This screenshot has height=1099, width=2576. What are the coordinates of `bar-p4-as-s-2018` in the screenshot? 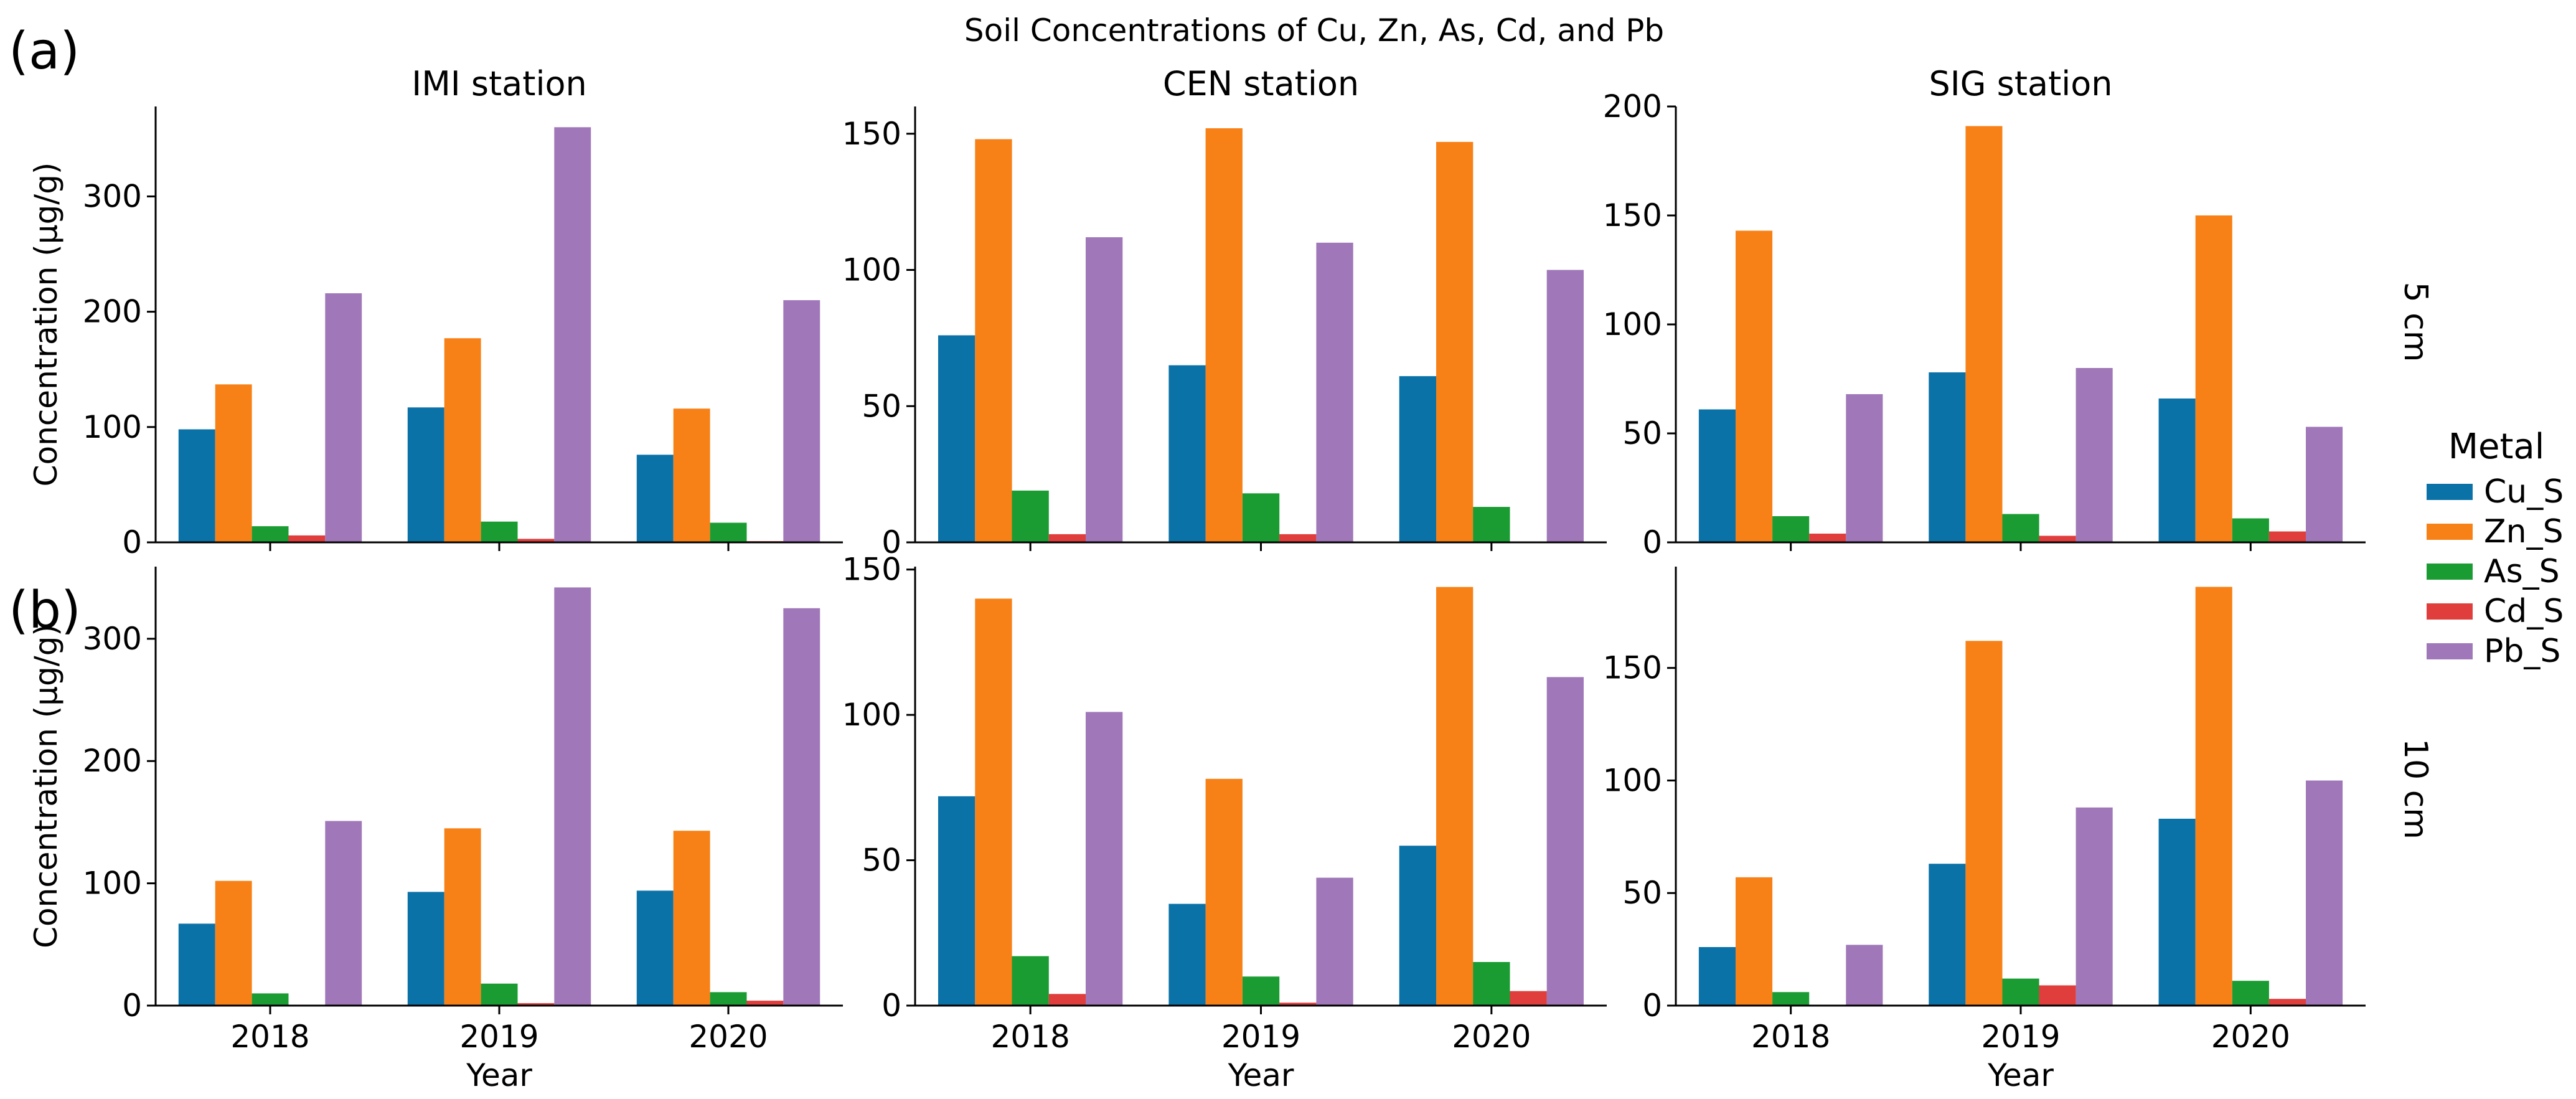 It's located at (1030, 981).